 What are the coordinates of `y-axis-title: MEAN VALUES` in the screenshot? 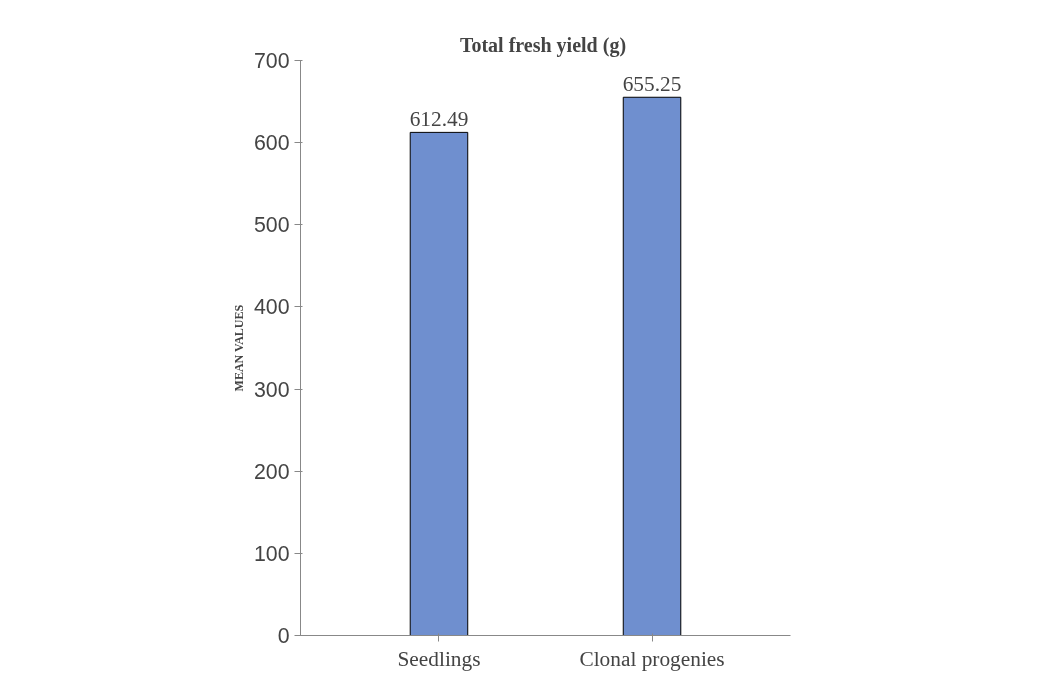 It's located at (238, 348).